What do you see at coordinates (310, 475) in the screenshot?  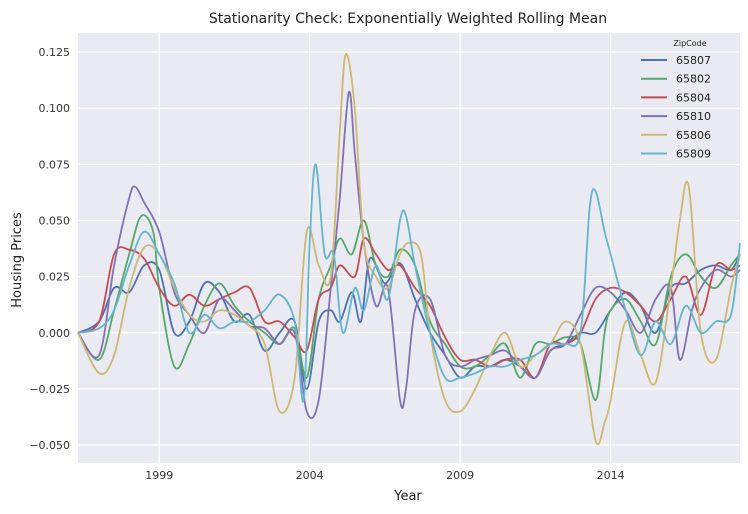 I see `x-tick-label: 2004` at bounding box center [310, 475].